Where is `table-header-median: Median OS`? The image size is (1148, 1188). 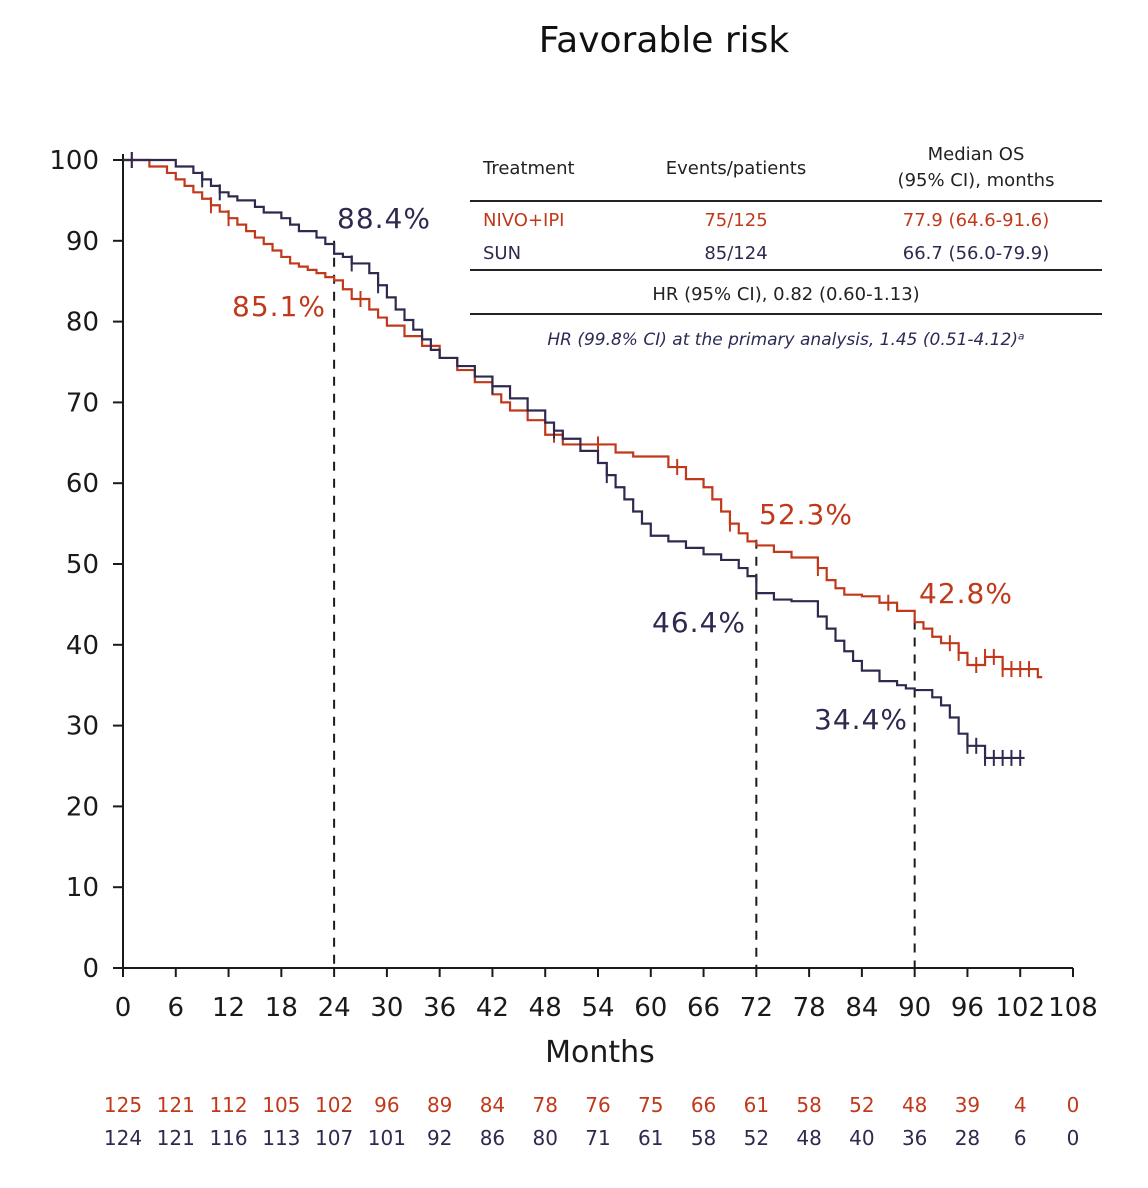
table-header-median: Median OS is located at coordinates (976, 154).